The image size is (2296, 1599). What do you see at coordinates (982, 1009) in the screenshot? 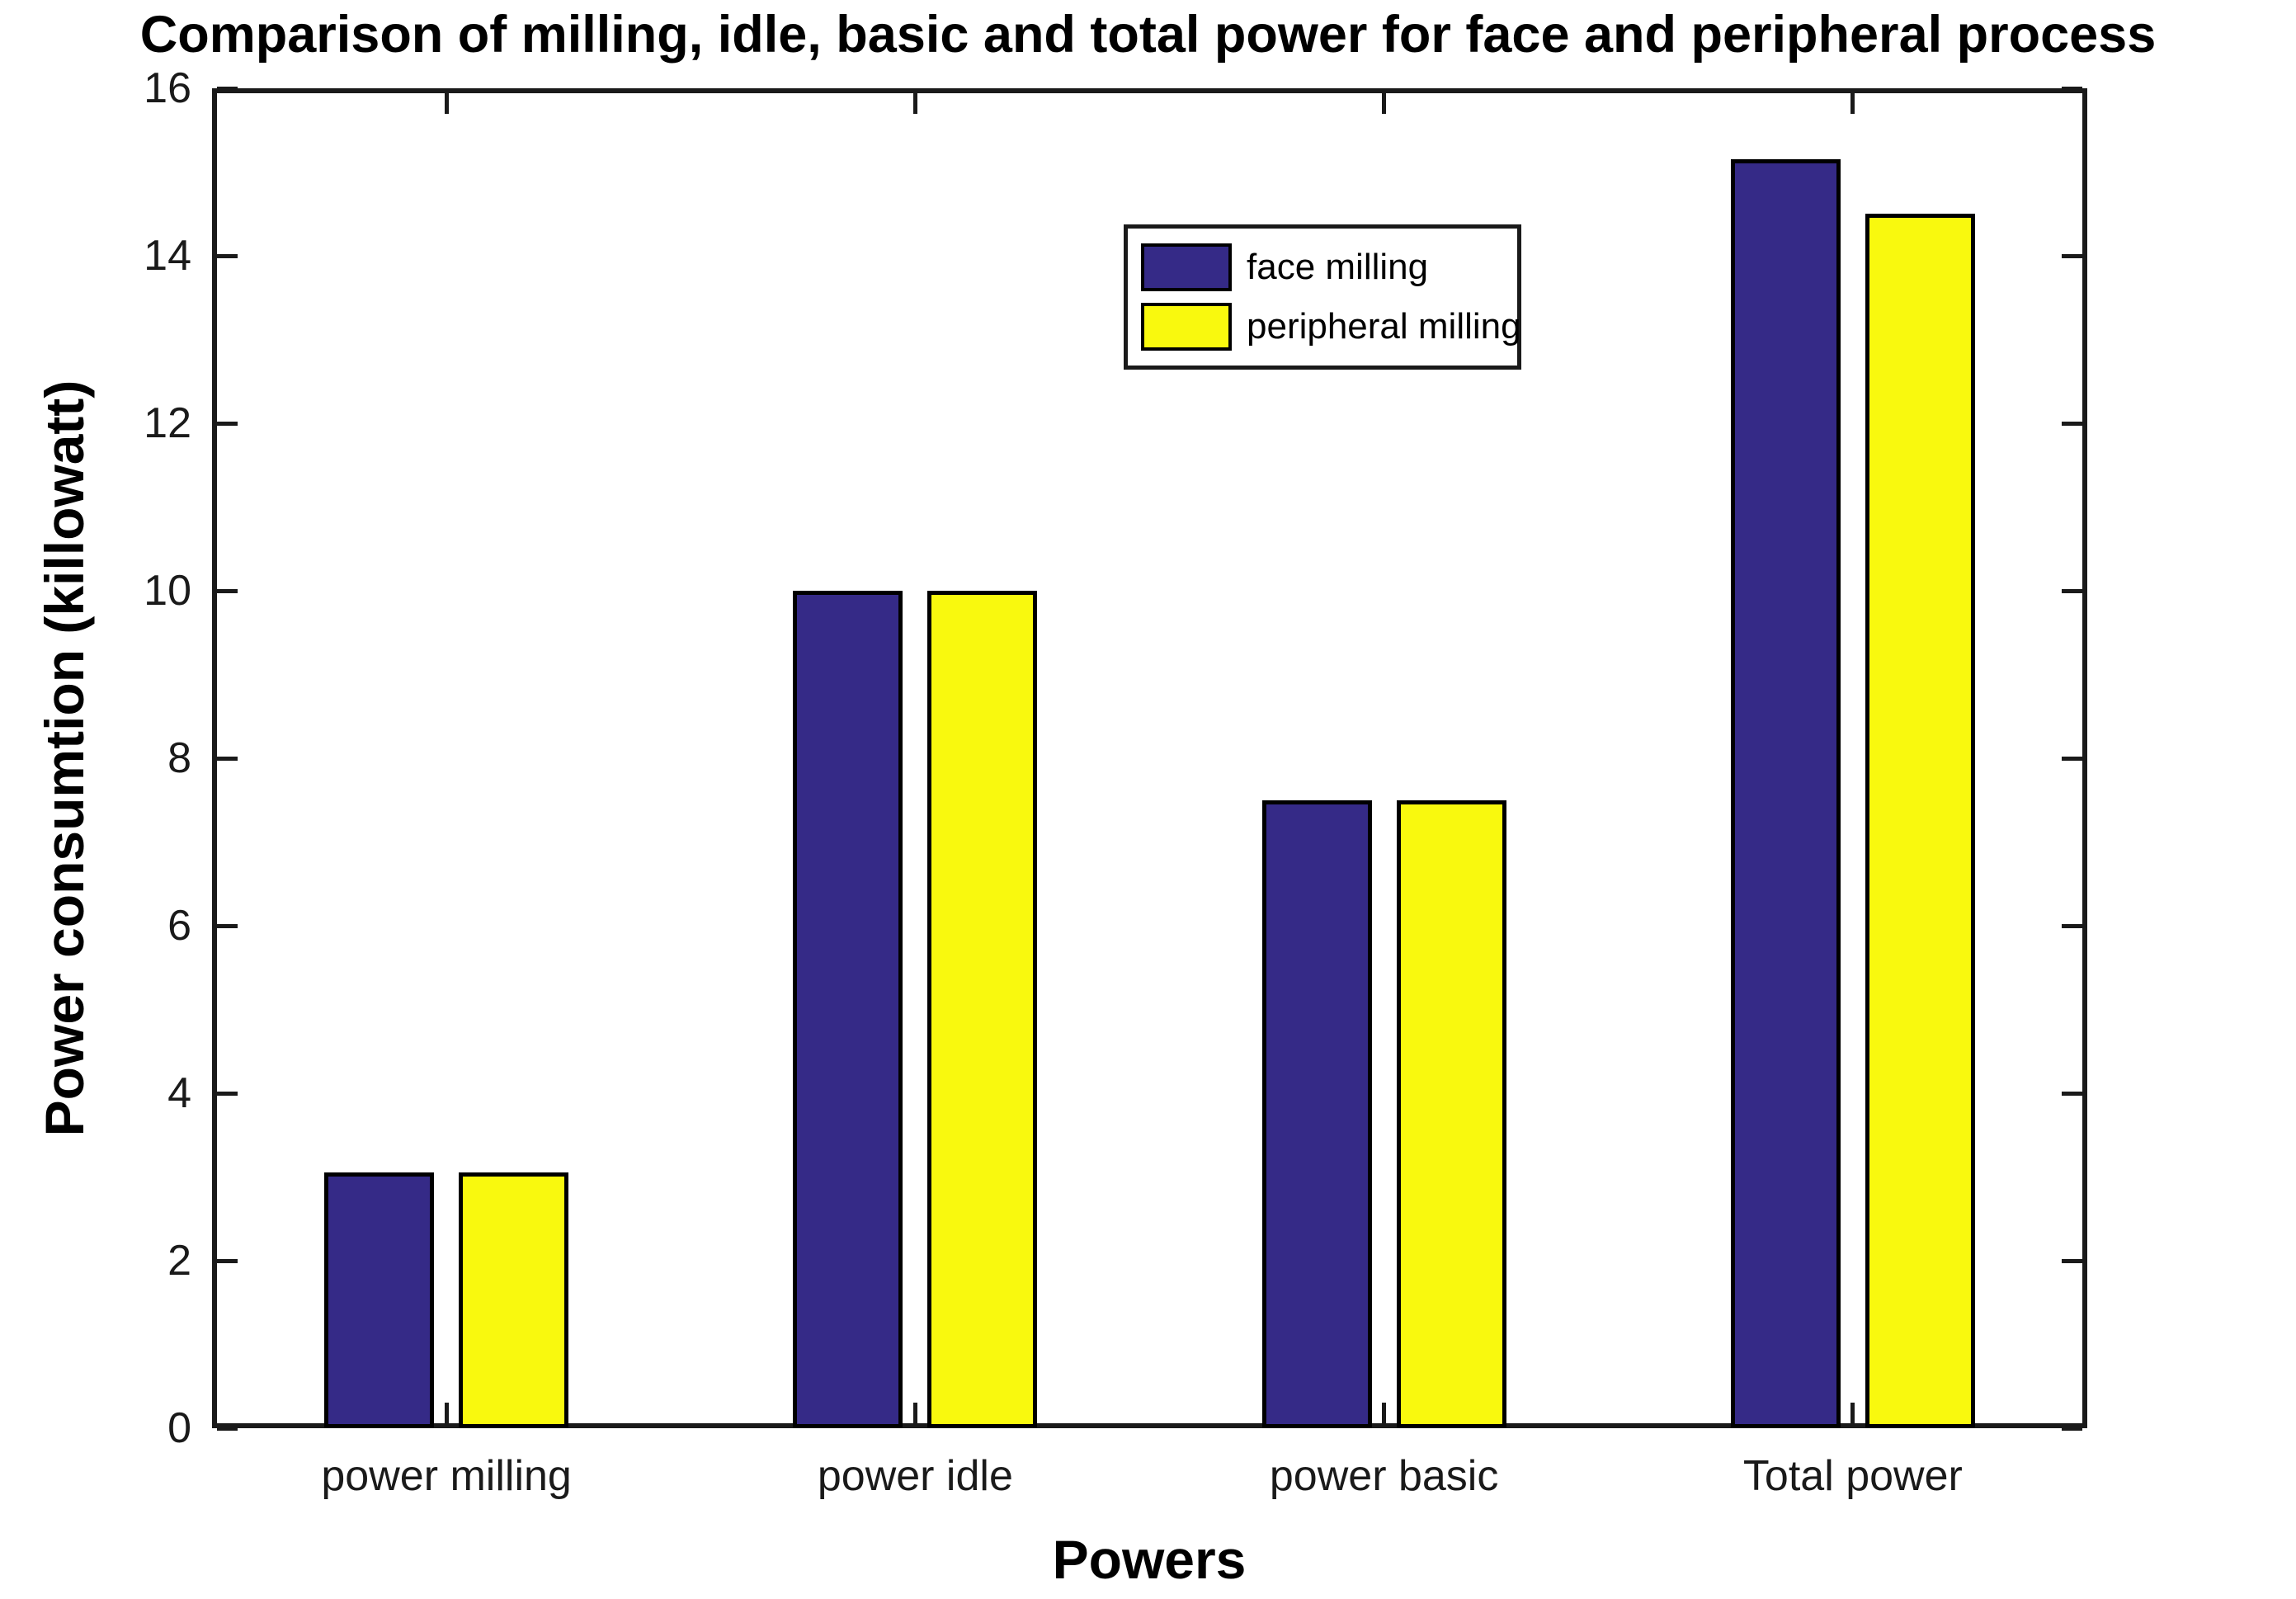
I see `bar-peripheral-milling-power-idle` at bounding box center [982, 1009].